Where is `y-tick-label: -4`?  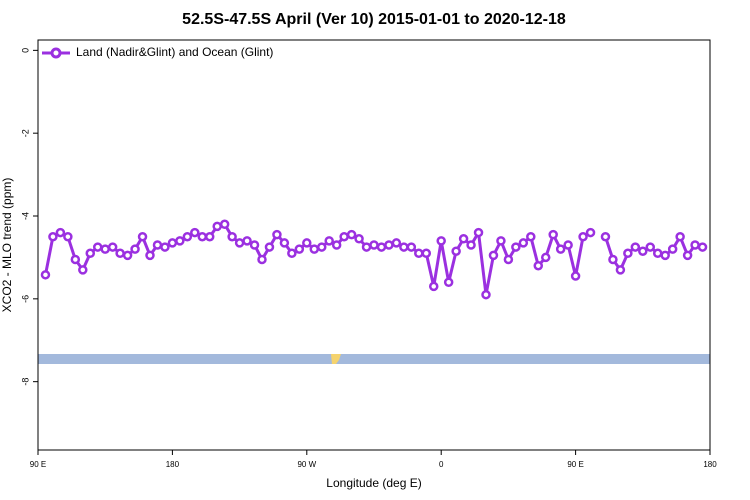 y-tick-label: -4 is located at coordinates (25, 216).